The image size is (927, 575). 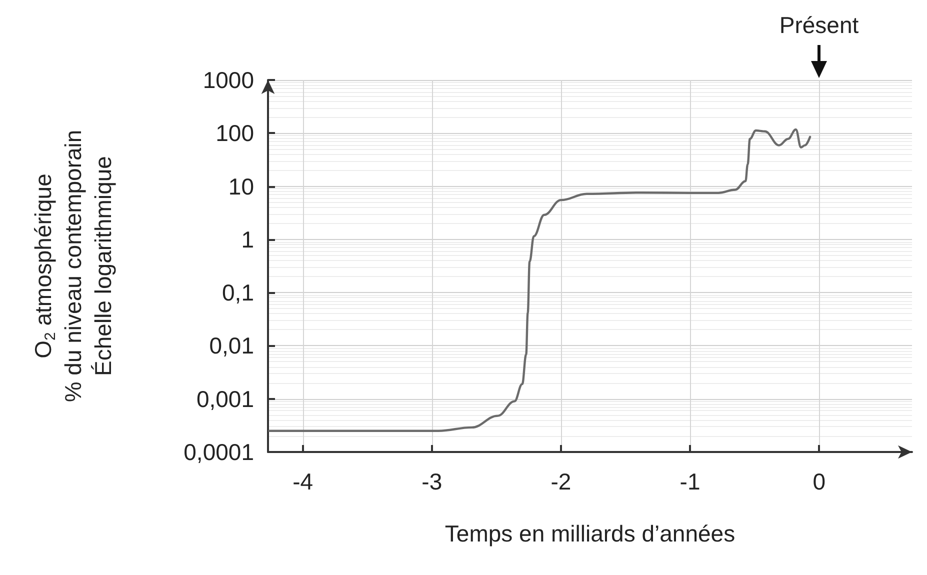 What do you see at coordinates (235, 133) in the screenshot?
I see `y-tick-label: 100` at bounding box center [235, 133].